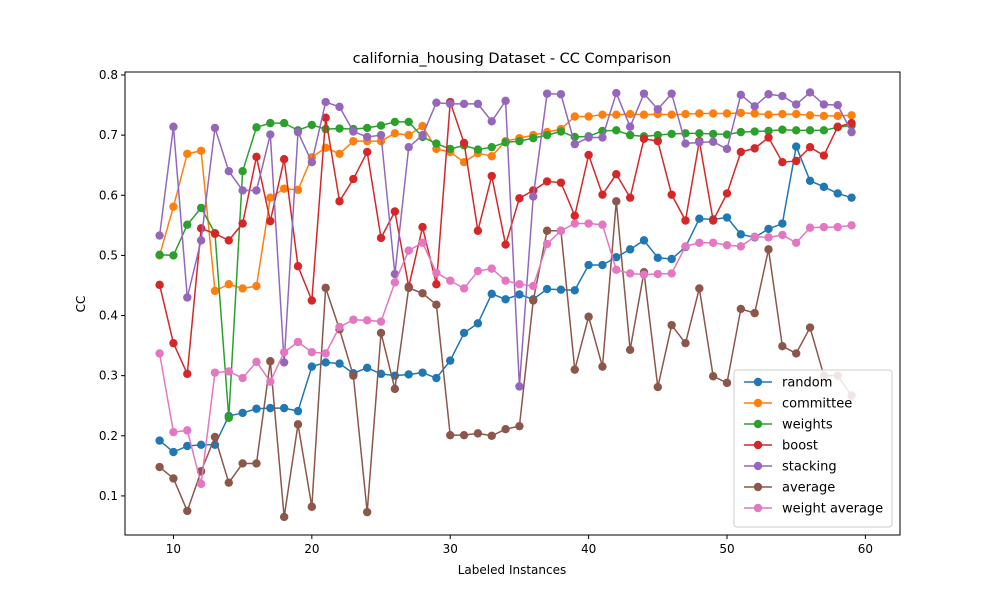  Describe the element at coordinates (808, 488) in the screenshot. I see `legend-label: average` at that location.